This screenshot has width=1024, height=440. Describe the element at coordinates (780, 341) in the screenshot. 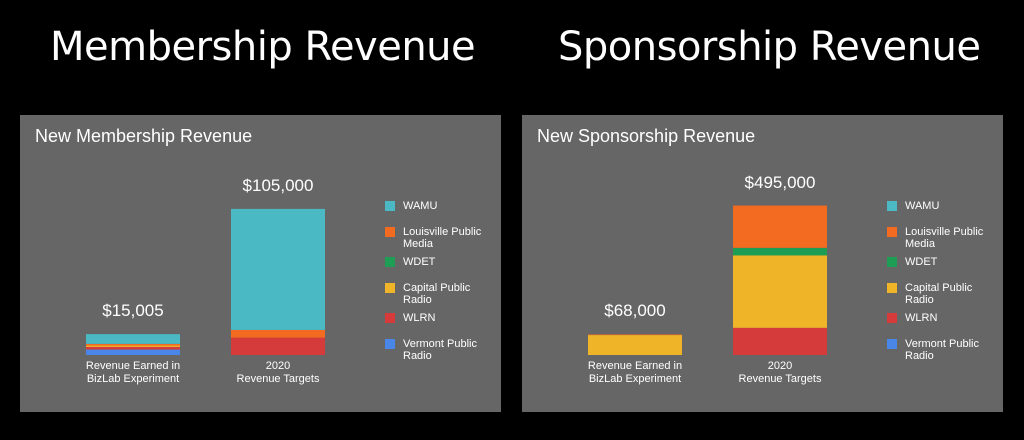

I see `sponsorship-bar-2-wlrn` at that location.